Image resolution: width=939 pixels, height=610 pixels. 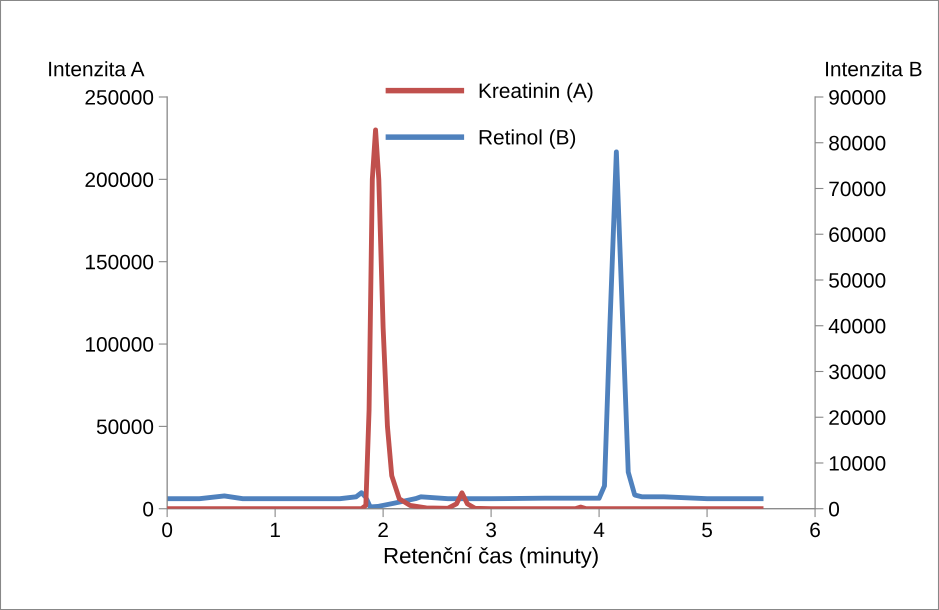 I want to click on x-axis-title: Retenční čas (minuty), so click(x=491, y=557).